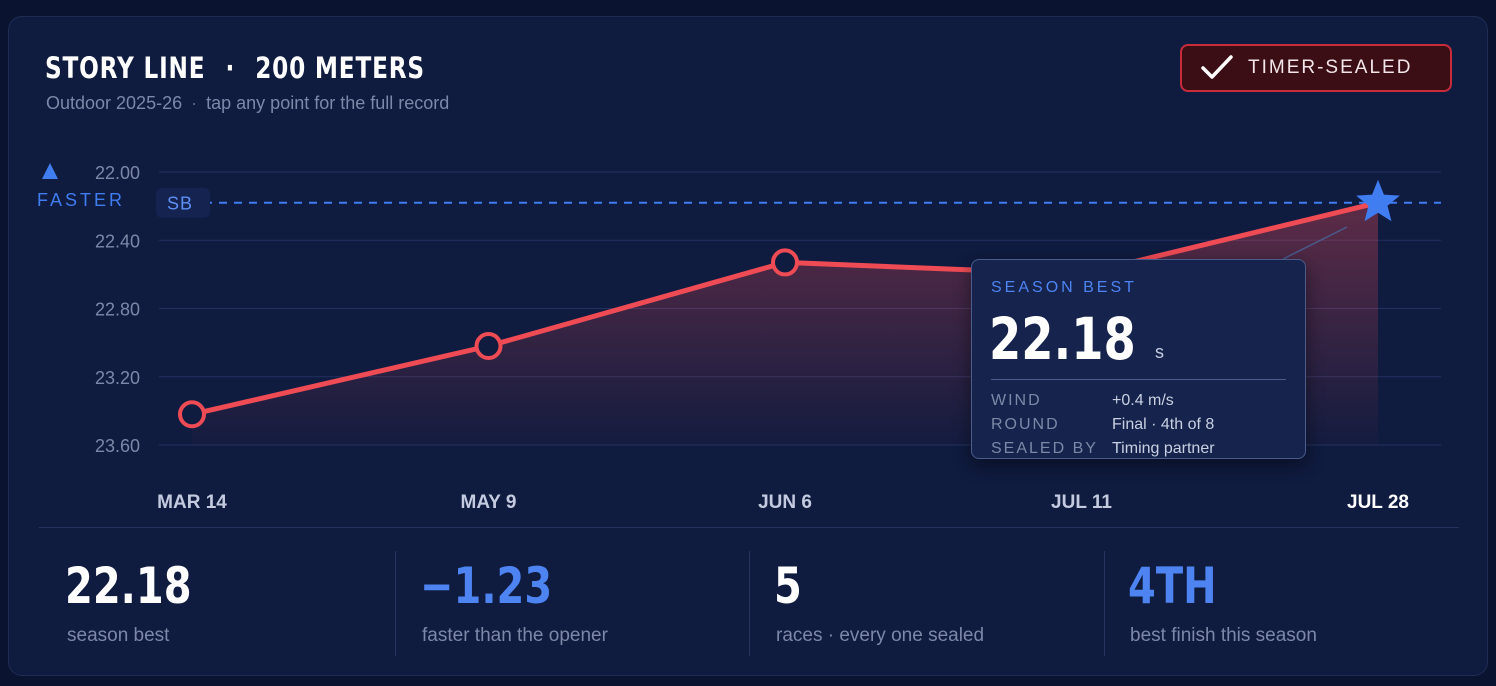  What do you see at coordinates (117, 378) in the screenshot?
I see `y-tick-label: 23.20` at bounding box center [117, 378].